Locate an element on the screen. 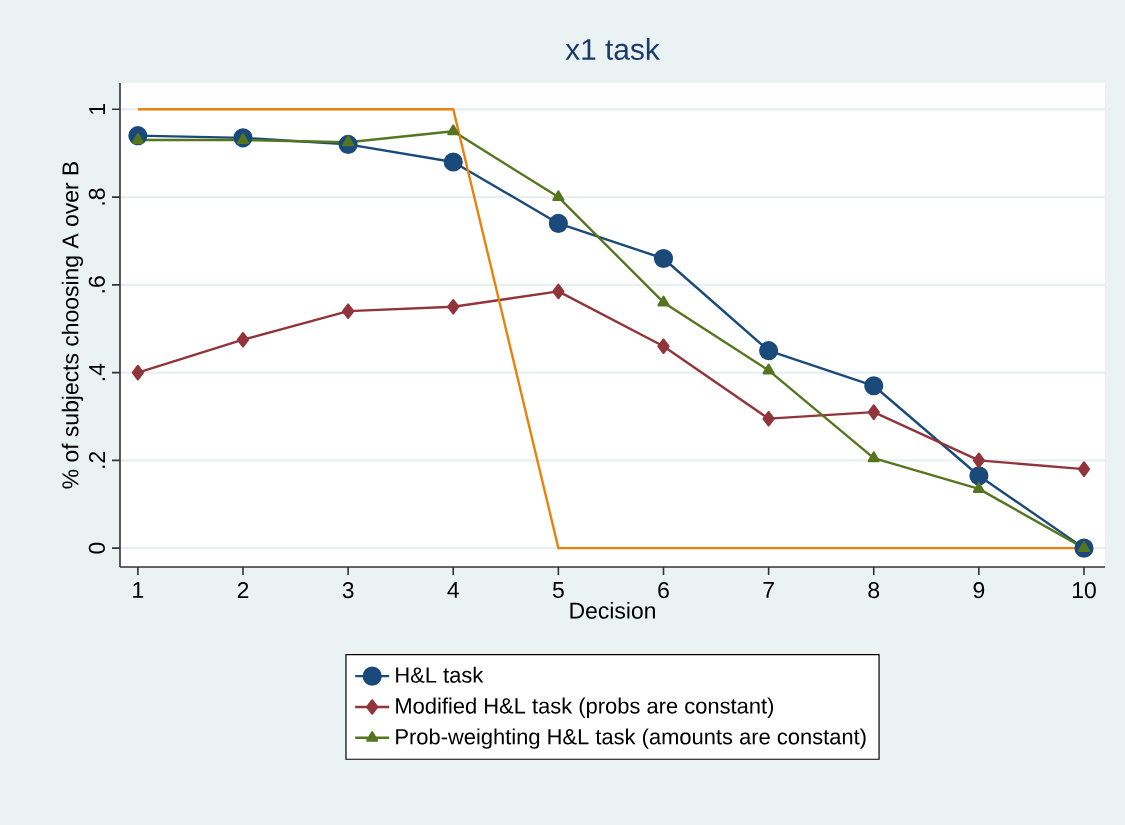 The height and width of the screenshot is (825, 1125). x-tick-label: 6 is located at coordinates (663, 590).